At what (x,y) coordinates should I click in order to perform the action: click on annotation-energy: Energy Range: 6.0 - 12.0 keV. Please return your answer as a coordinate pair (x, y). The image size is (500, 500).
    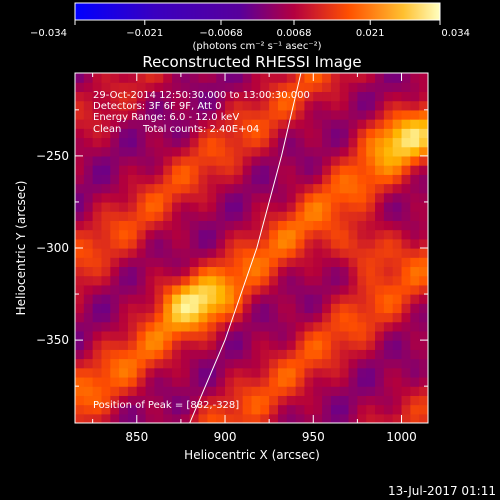
    Looking at the image, I should click on (166, 117).